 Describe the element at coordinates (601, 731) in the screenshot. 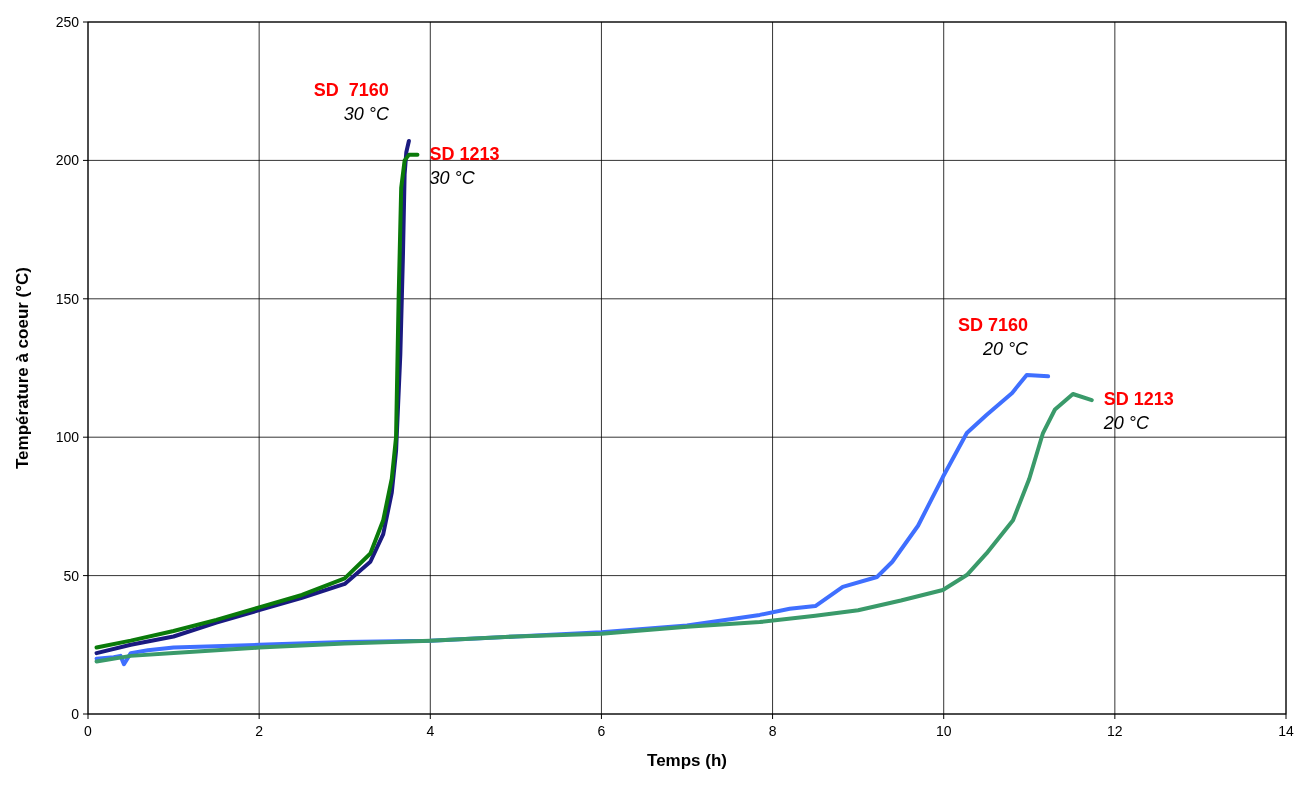

I see `x-tick-label: 6` at that location.